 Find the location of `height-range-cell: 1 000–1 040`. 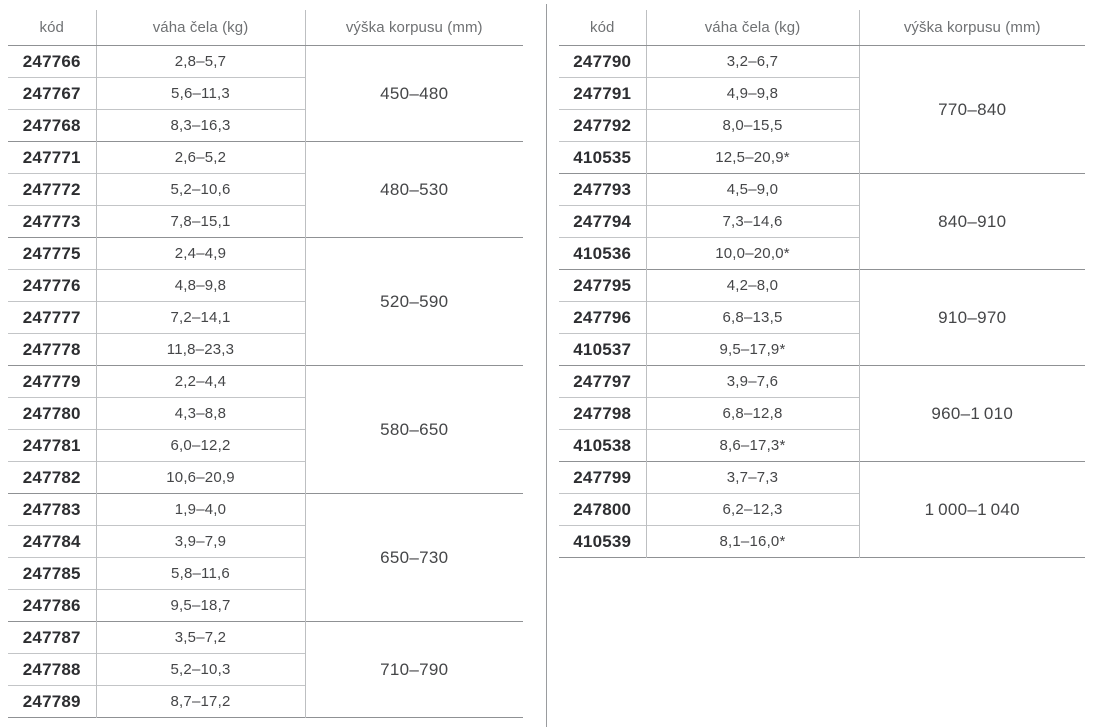

height-range-cell: 1 000–1 040 is located at coordinates (972, 509).